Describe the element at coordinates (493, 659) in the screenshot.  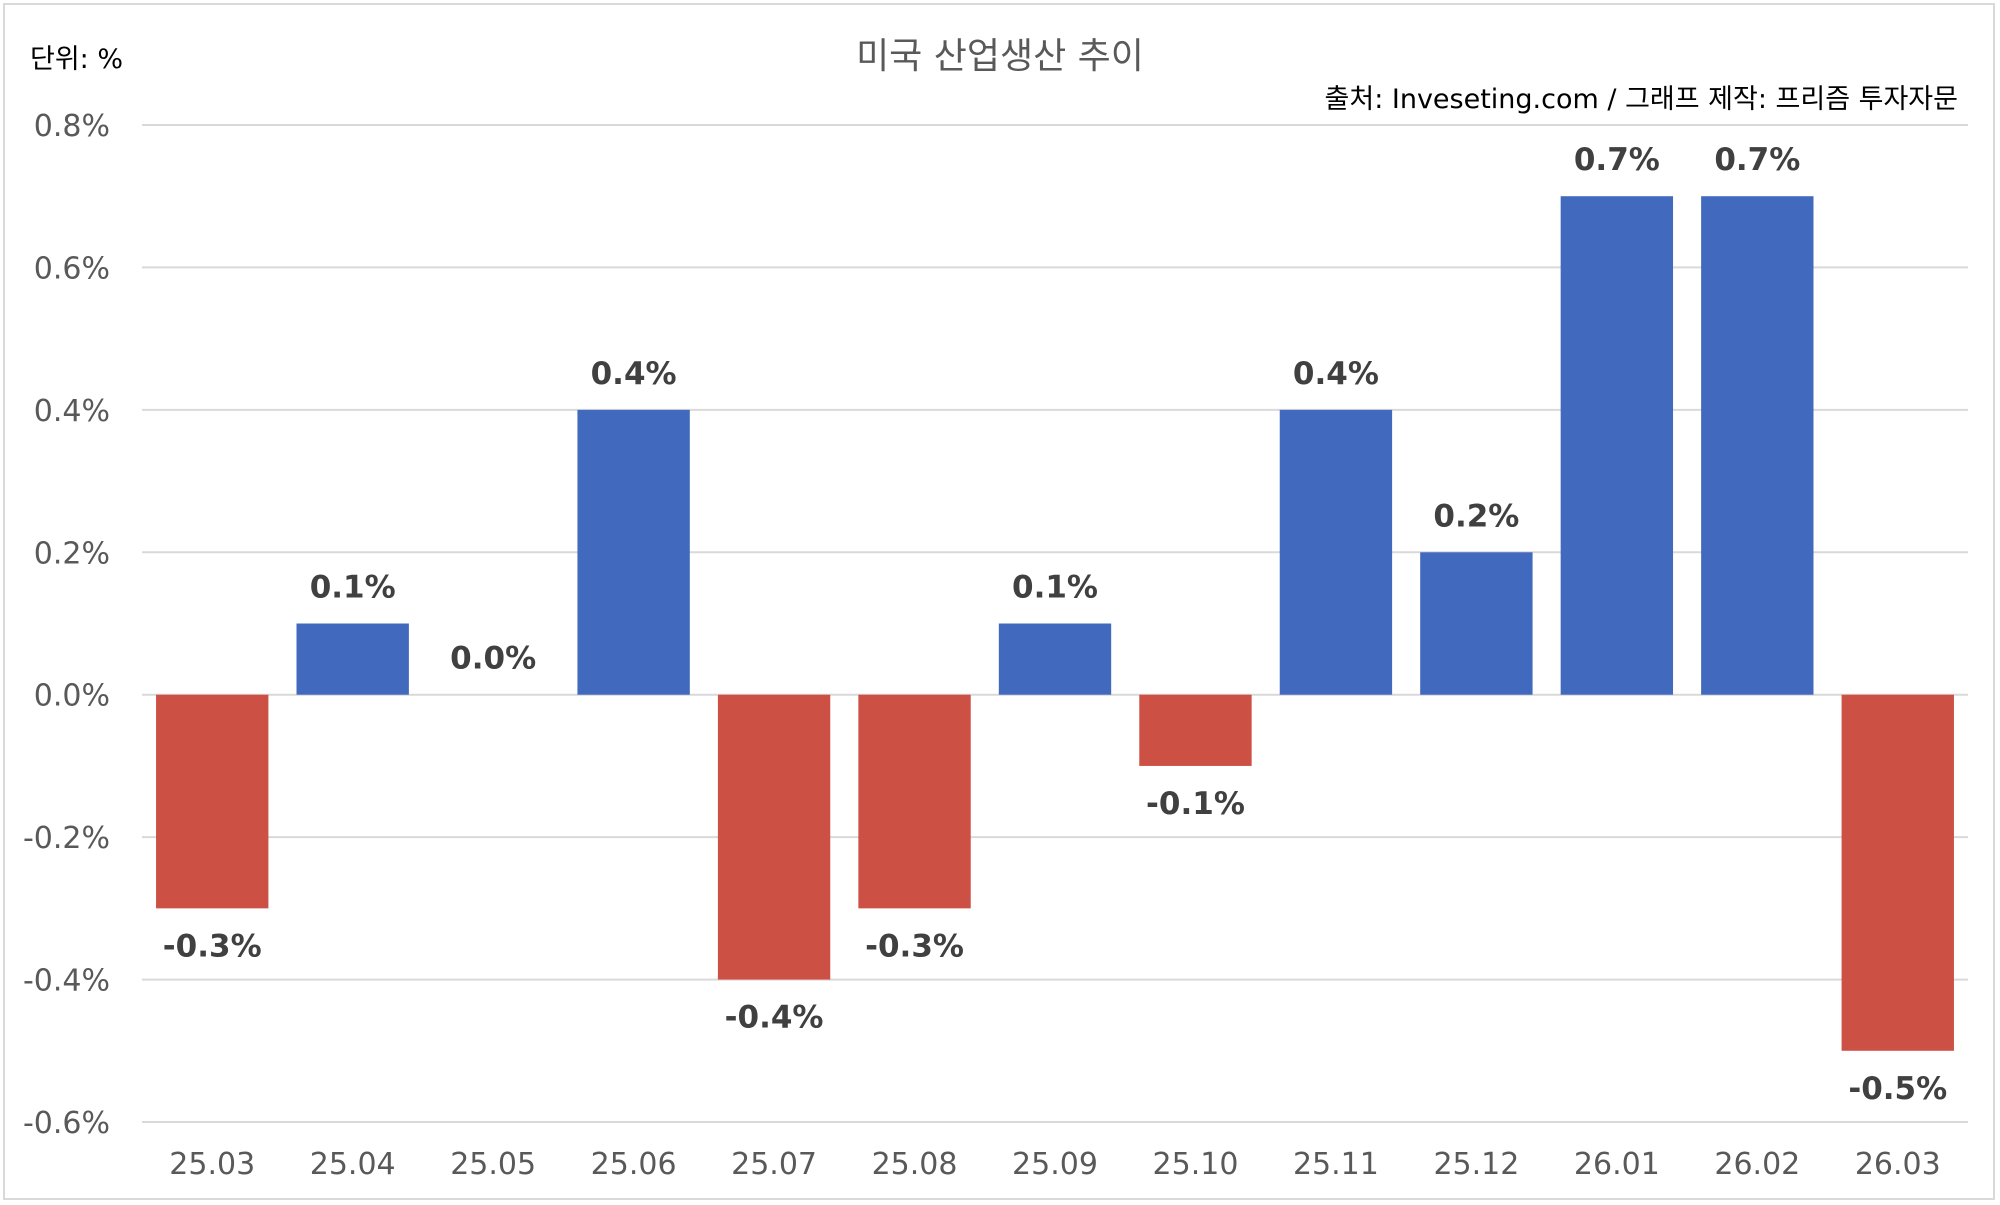
I see `data-label: 0.0%` at that location.